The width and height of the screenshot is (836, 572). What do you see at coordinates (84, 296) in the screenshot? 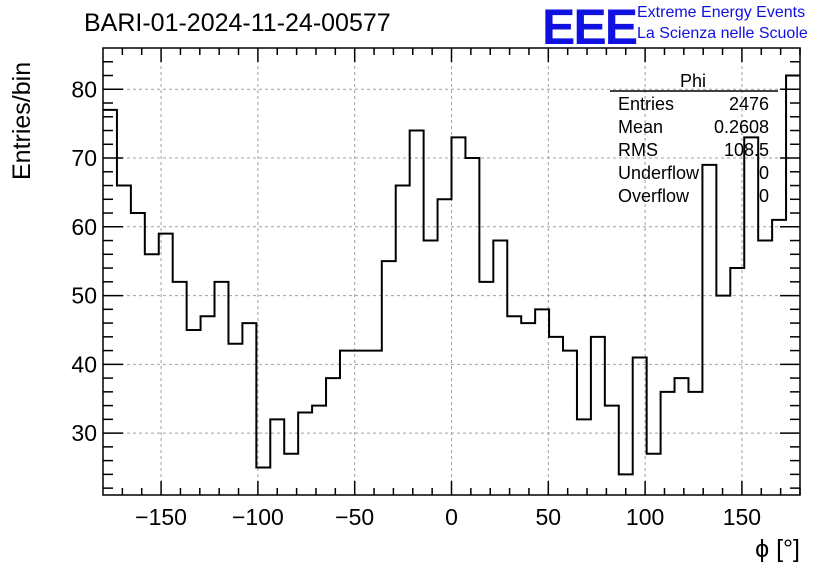
I see `y-tick-label: 50` at bounding box center [84, 296].